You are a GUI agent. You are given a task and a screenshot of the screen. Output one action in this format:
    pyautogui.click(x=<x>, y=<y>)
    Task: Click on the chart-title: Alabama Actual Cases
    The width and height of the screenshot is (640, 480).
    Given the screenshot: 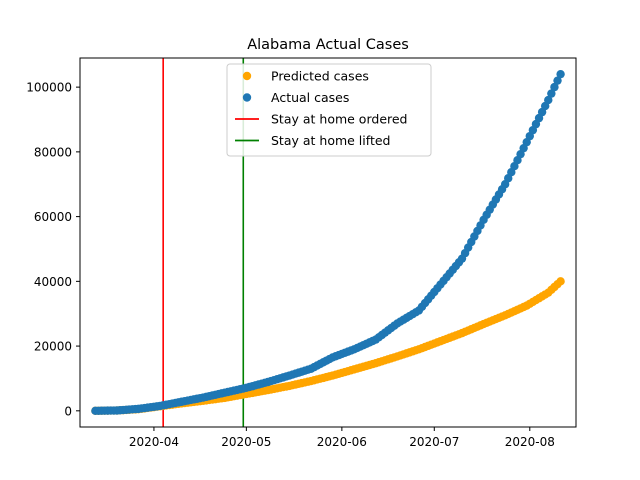 What is the action you would take?
    pyautogui.click(x=328, y=45)
    